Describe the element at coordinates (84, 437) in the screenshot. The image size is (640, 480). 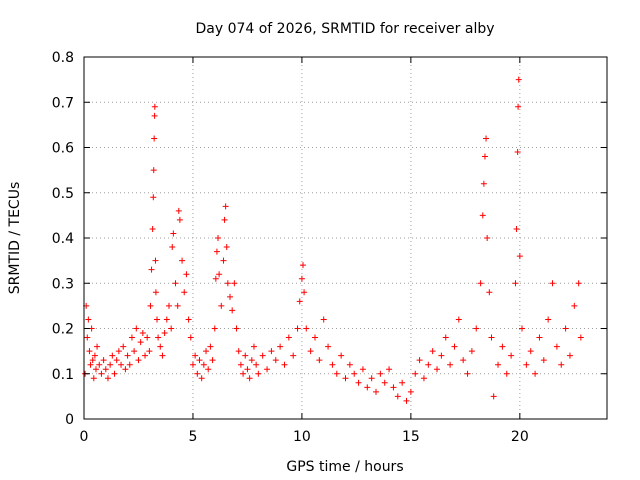
I see `x-tick-label: 0` at that location.